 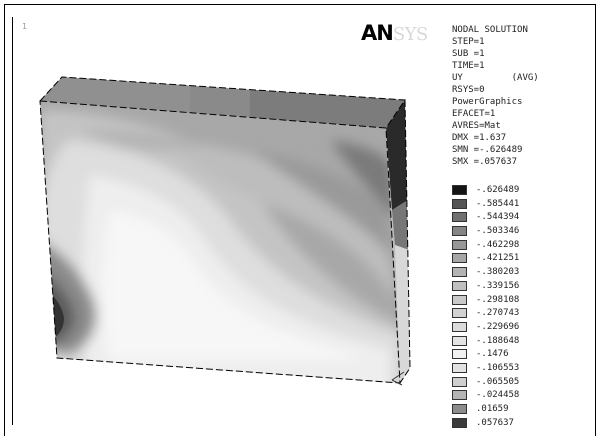 I want to click on legend-value: .057637, so click(x=495, y=422).